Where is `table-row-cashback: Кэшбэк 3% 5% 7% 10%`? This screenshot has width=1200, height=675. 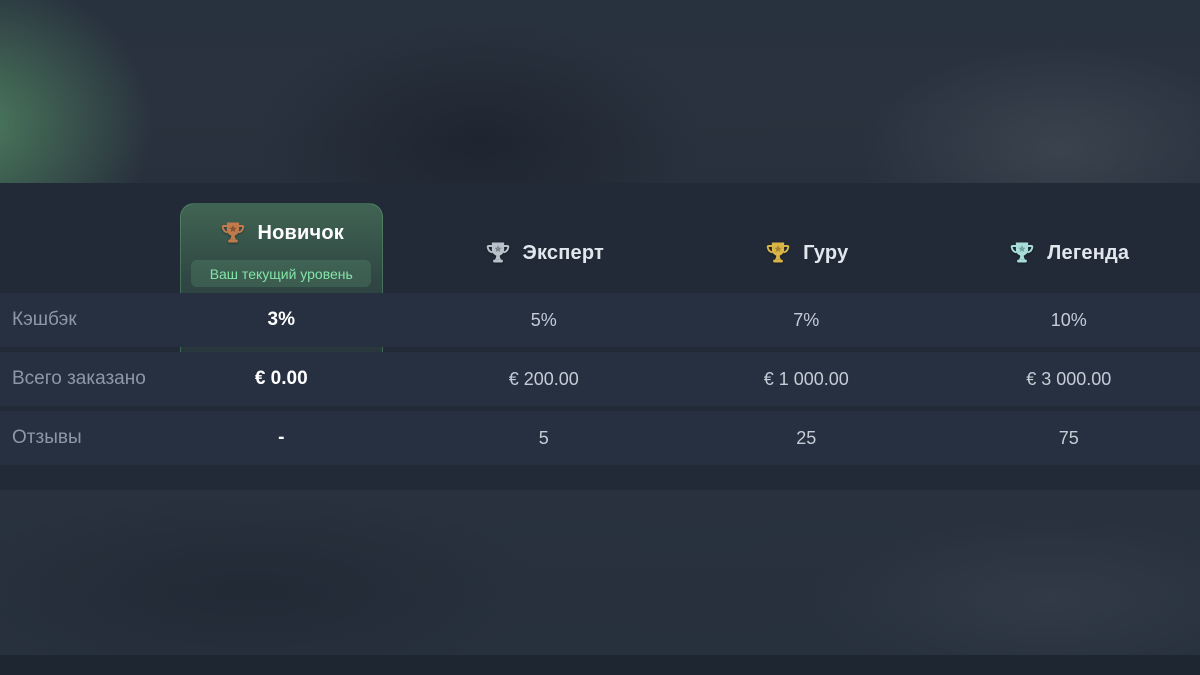
table-row-cashback: Кэшбэк 3% 5% 7% 10% is located at coordinates (600, 320).